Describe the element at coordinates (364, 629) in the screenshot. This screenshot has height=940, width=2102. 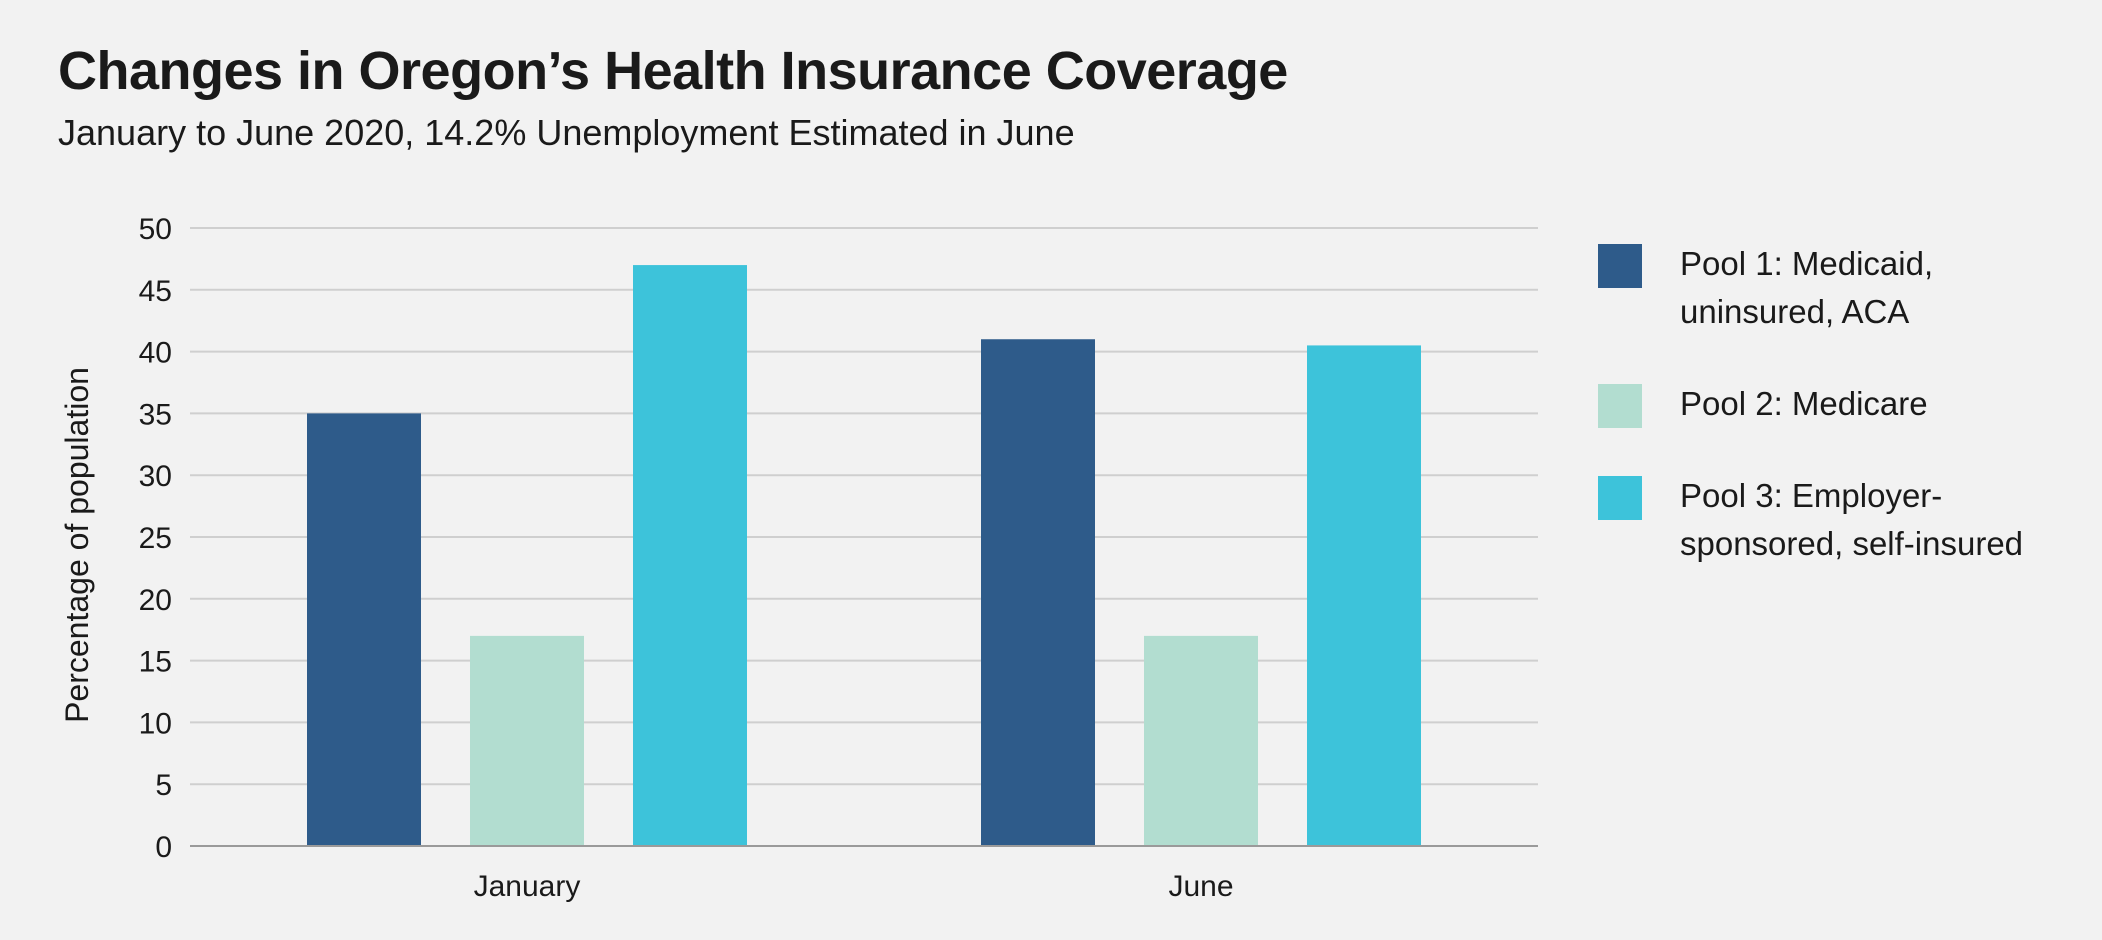
I see `bar-pool1-january` at that location.